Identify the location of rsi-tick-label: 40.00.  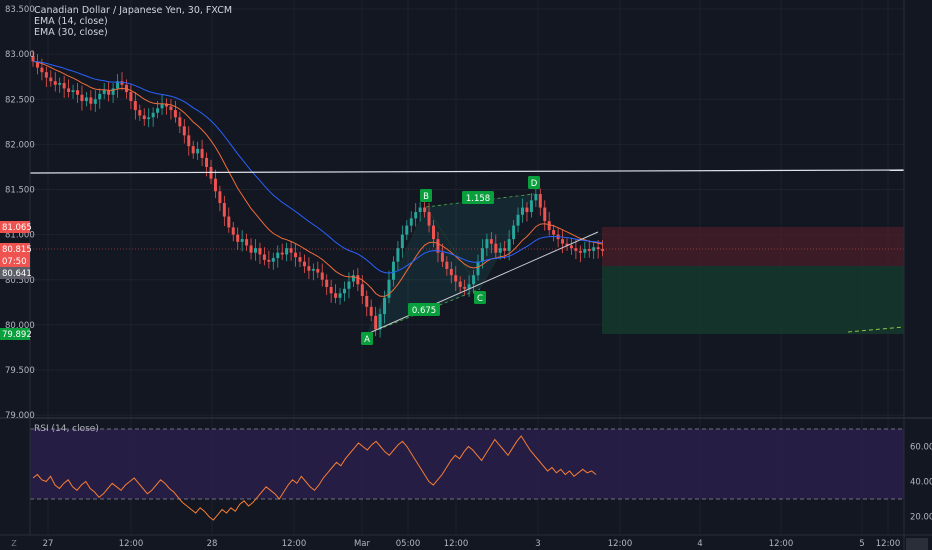
(921, 483).